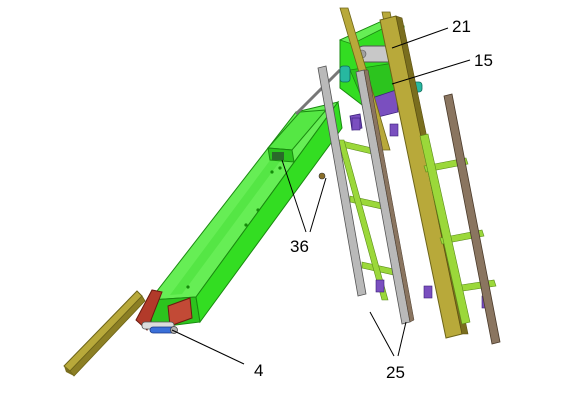 The image size is (568, 400). I want to click on callout-21: 21, so click(461, 26).